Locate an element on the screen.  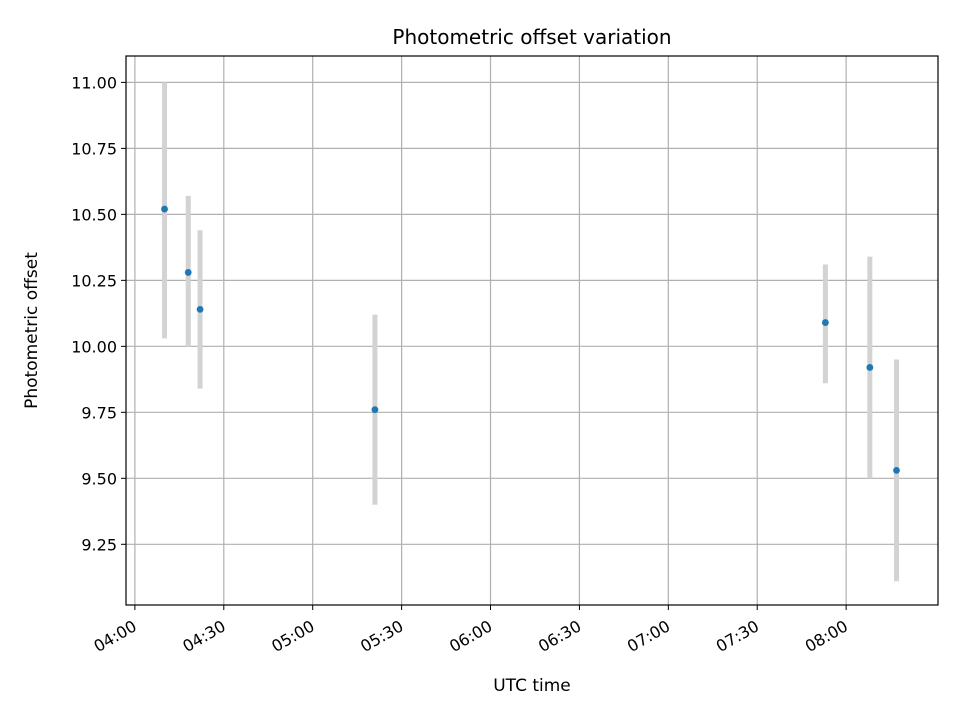
y-tick-label: 9.75 is located at coordinates (99, 412).